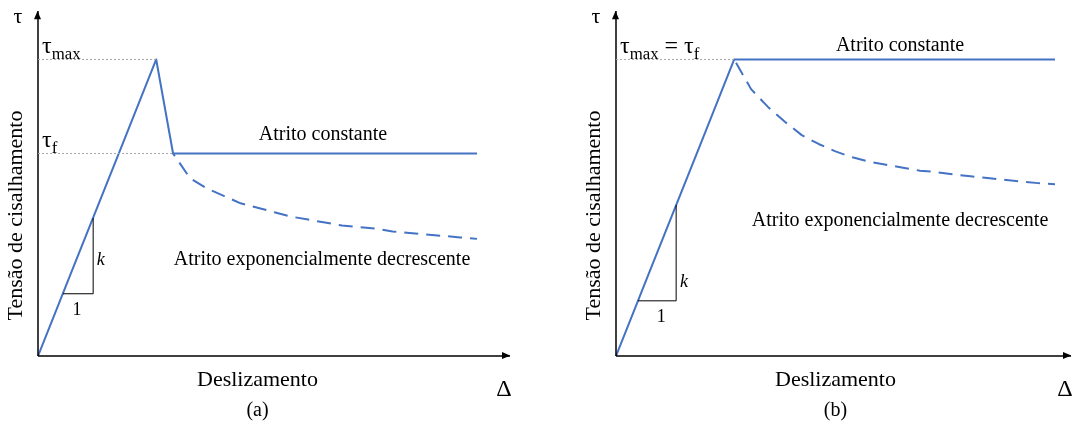 Image resolution: width=1087 pixels, height=432 pixels. I want to click on annotation: Atrito constante, so click(323, 133).